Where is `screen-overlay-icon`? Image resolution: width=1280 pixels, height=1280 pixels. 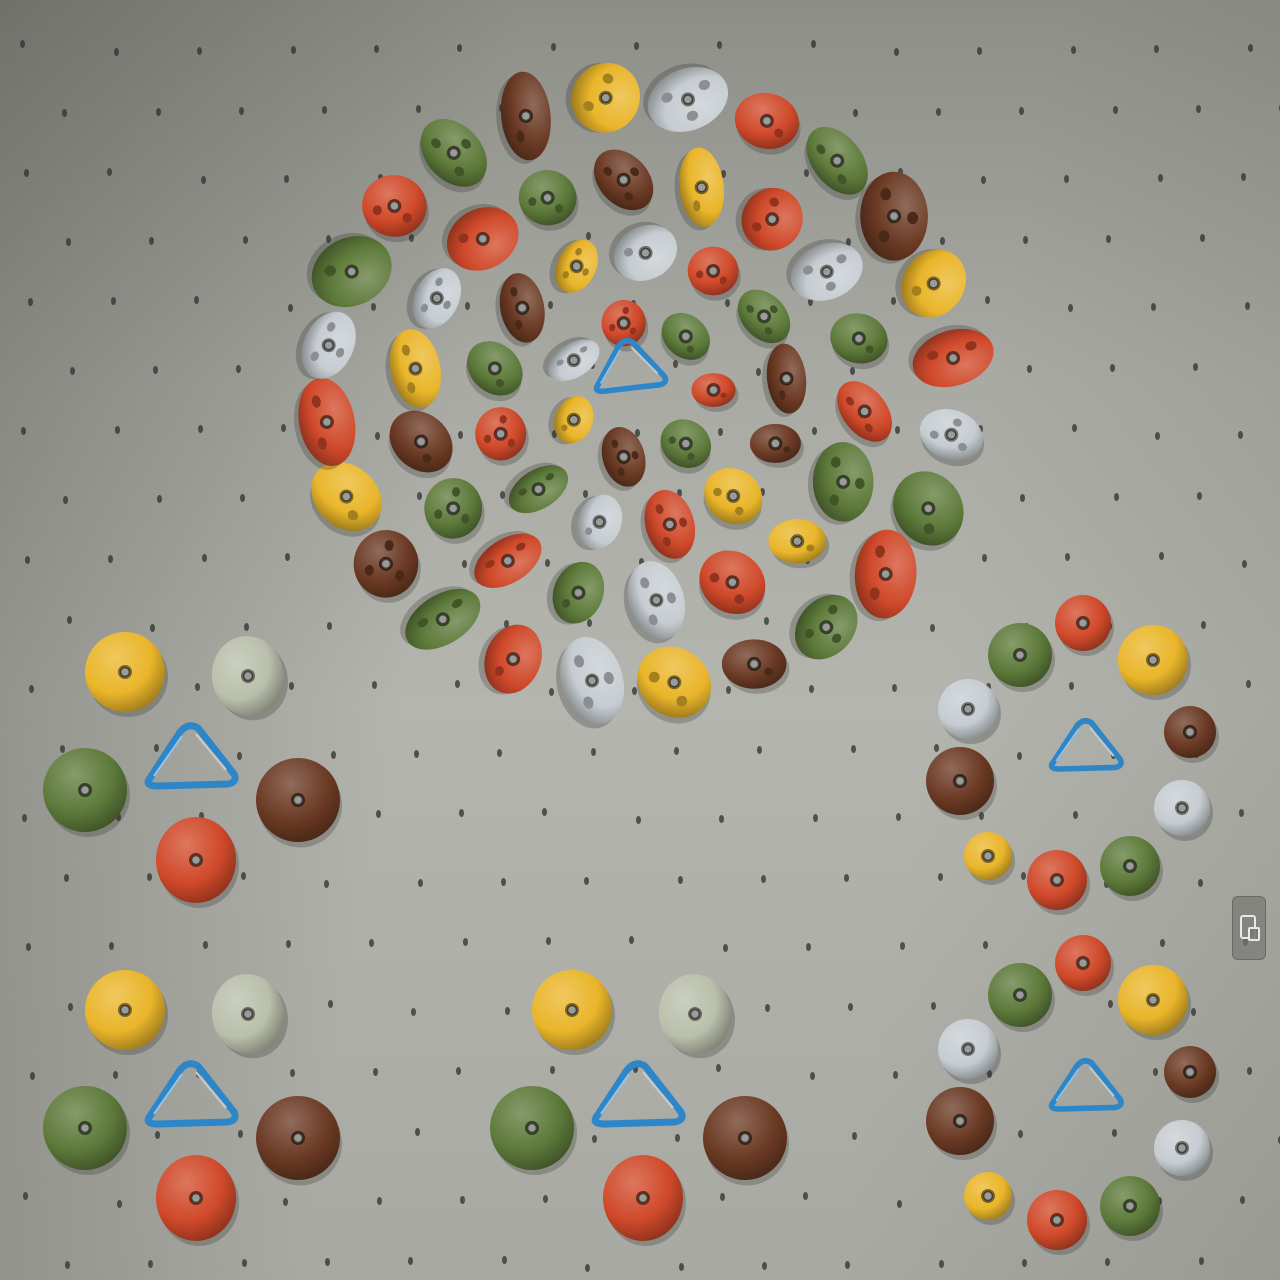 screen-overlay-icon is located at coordinates (1249, 928).